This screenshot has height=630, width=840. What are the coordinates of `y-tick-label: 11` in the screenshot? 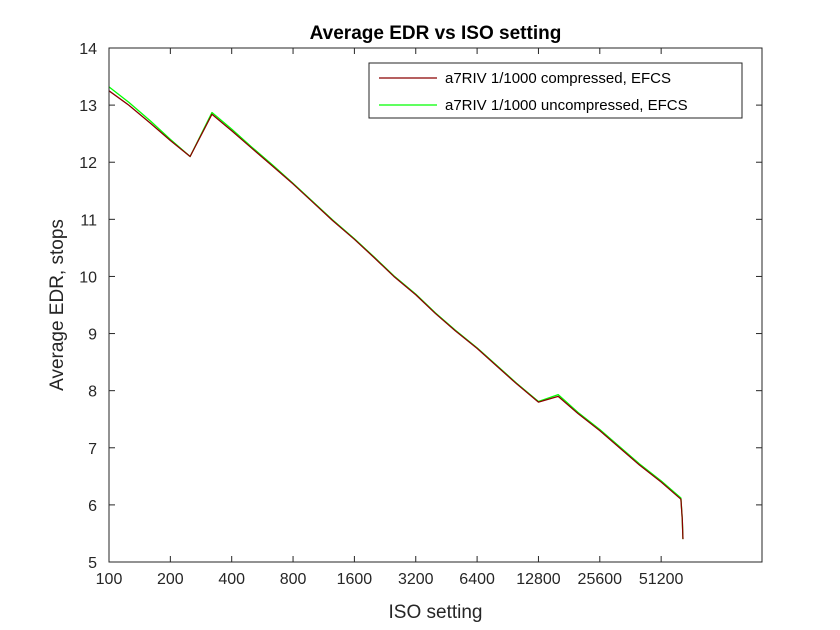 It's located at (88, 220).